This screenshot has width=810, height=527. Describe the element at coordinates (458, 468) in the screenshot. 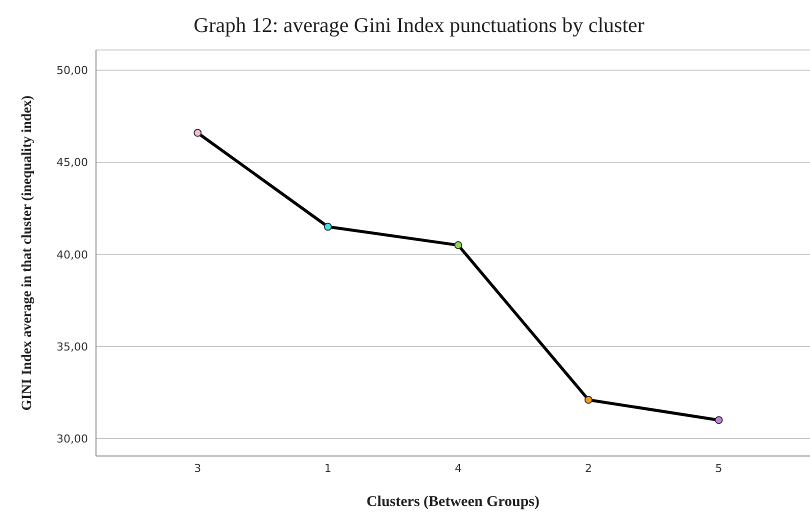

I see `x-tick-label: 4` at that location.